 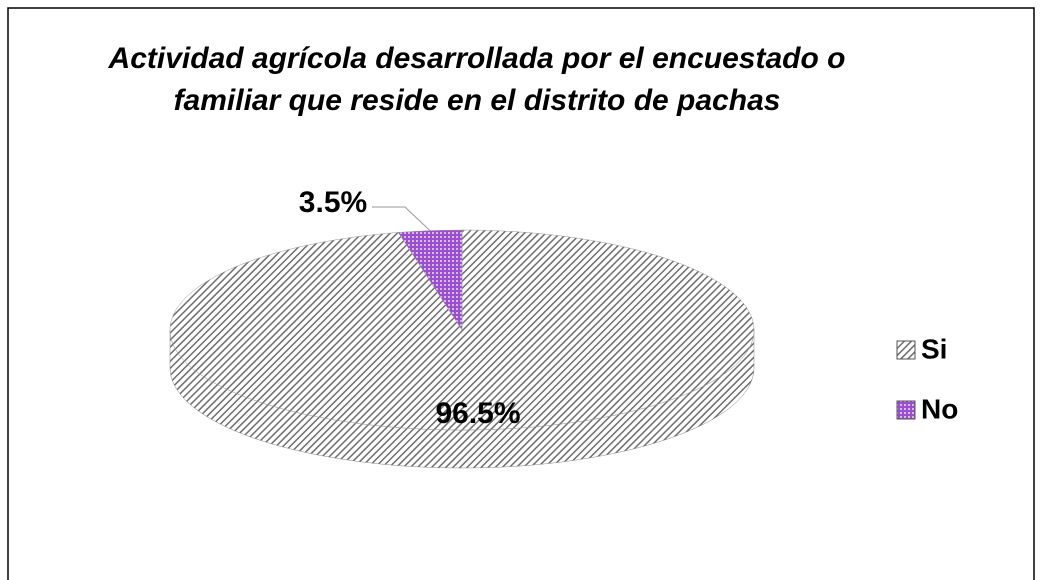 What do you see at coordinates (477, 413) in the screenshot?
I see `data-label: 96.5%` at bounding box center [477, 413].